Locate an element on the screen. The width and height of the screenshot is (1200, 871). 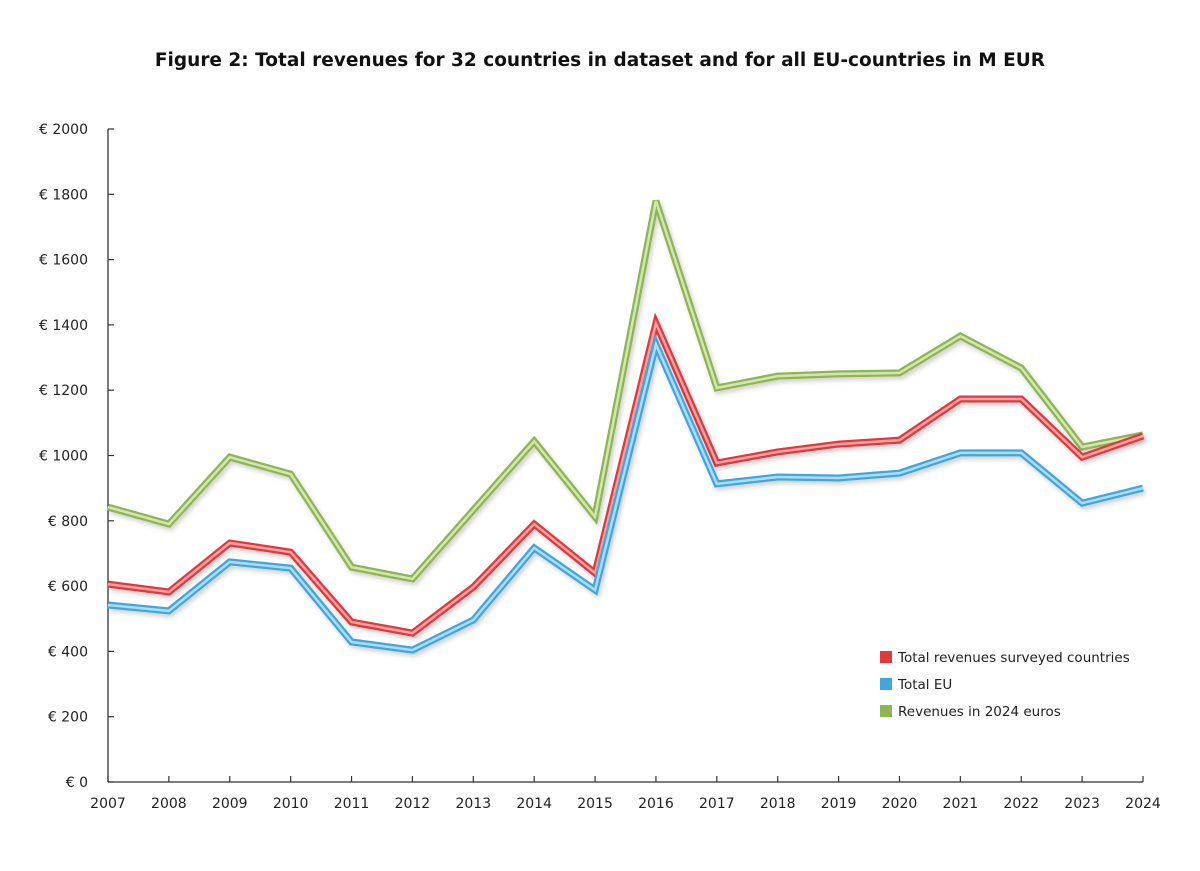
y-tick-label: € 400 is located at coordinates (68, 652).